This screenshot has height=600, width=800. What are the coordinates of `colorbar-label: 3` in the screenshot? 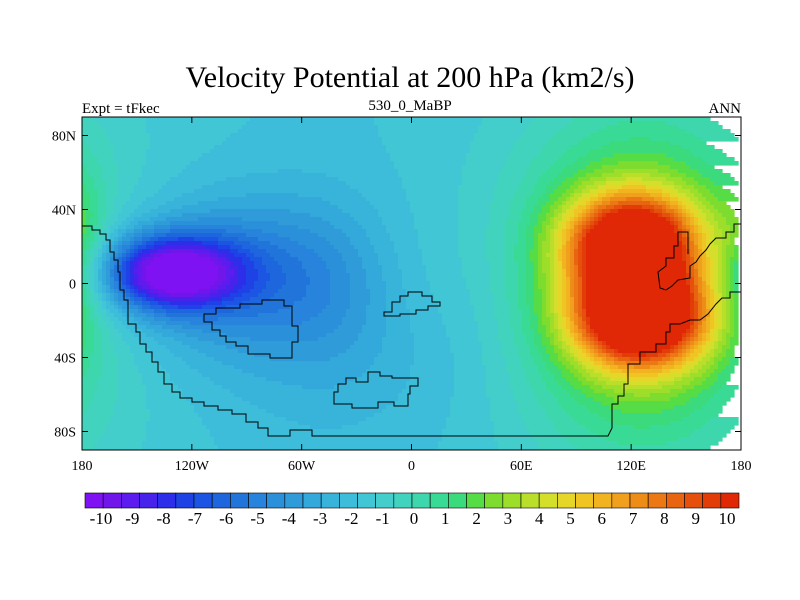 It's located at (508, 518).